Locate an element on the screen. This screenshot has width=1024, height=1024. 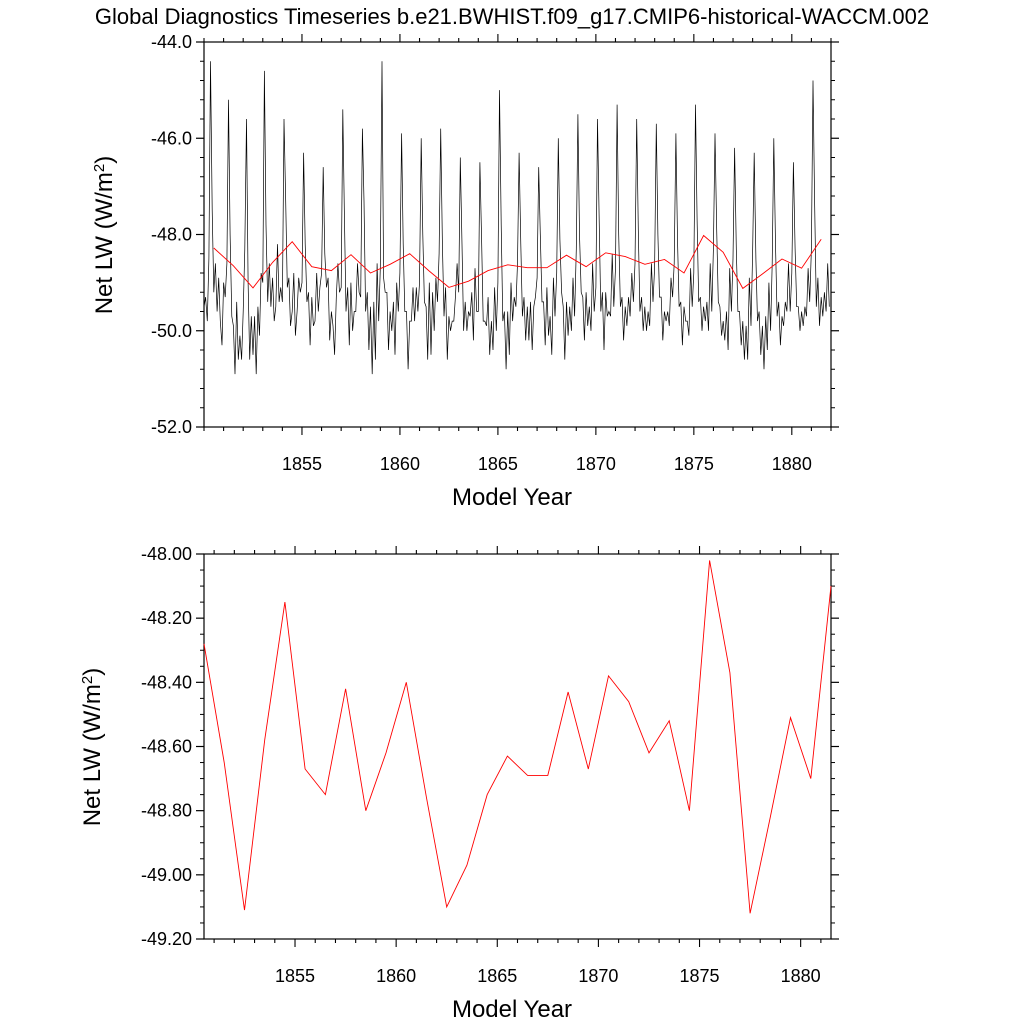
bottom-y-tick-label: -49.20 is located at coordinates (166, 939).